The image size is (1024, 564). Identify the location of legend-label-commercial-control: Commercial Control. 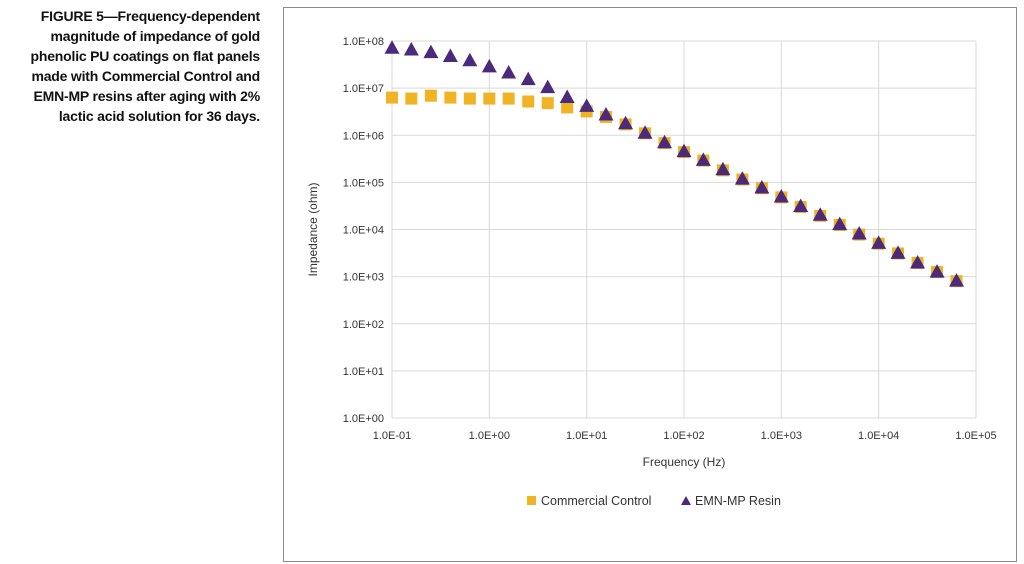
(596, 501).